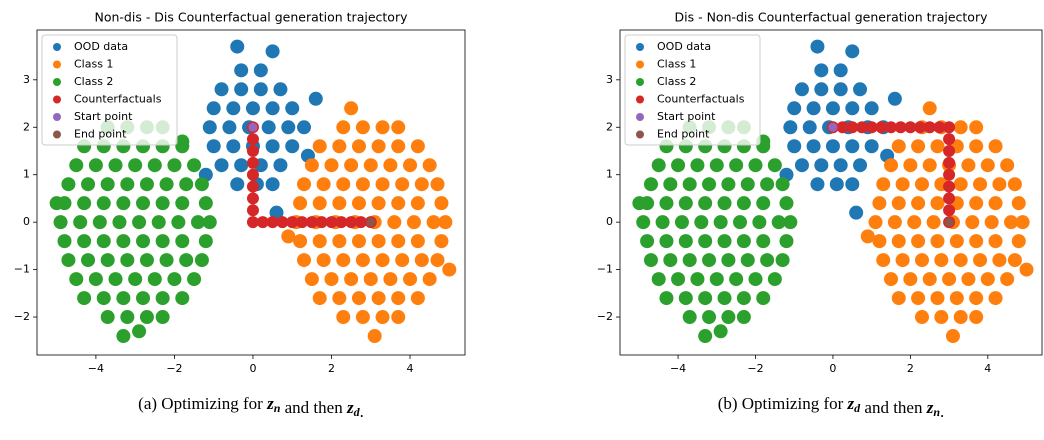  I want to click on caption-sub: d, so click(357, 412).